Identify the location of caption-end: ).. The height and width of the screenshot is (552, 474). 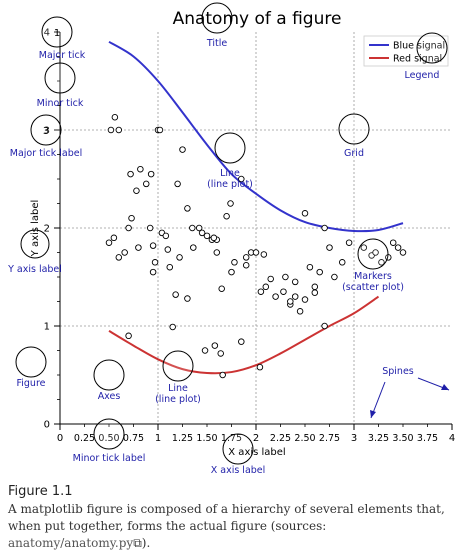
(146, 543).